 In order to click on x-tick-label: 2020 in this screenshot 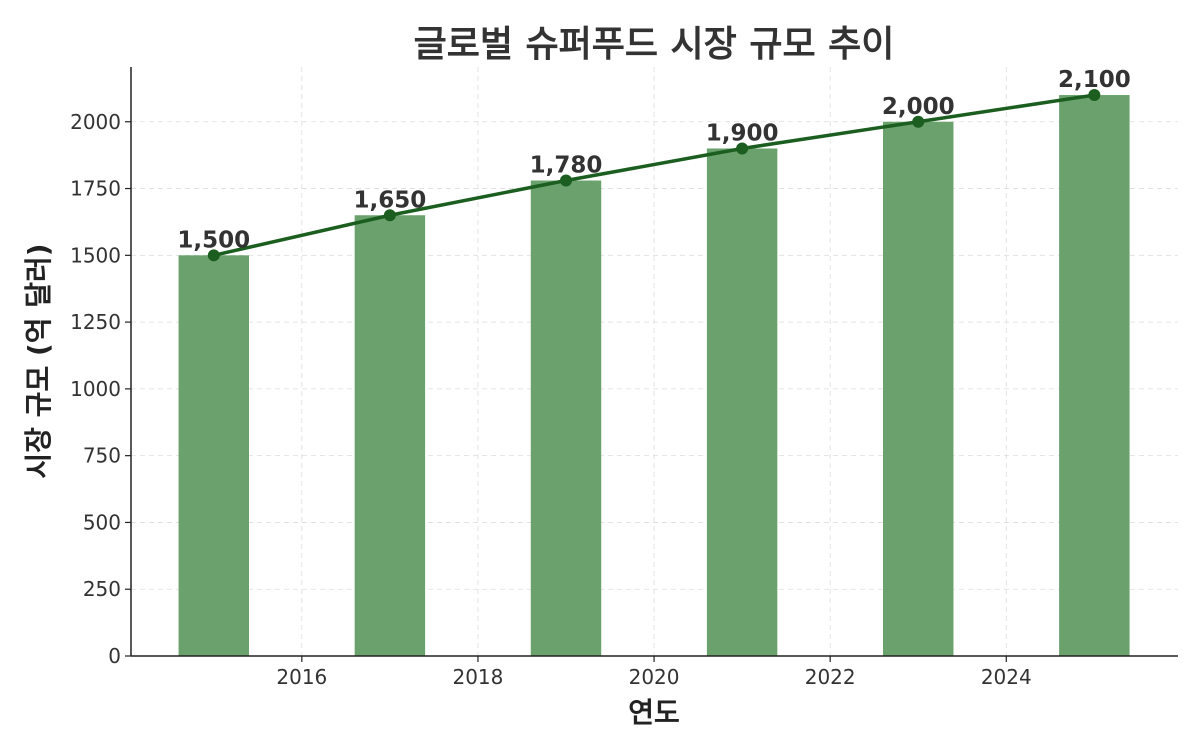, I will do `click(654, 677)`.